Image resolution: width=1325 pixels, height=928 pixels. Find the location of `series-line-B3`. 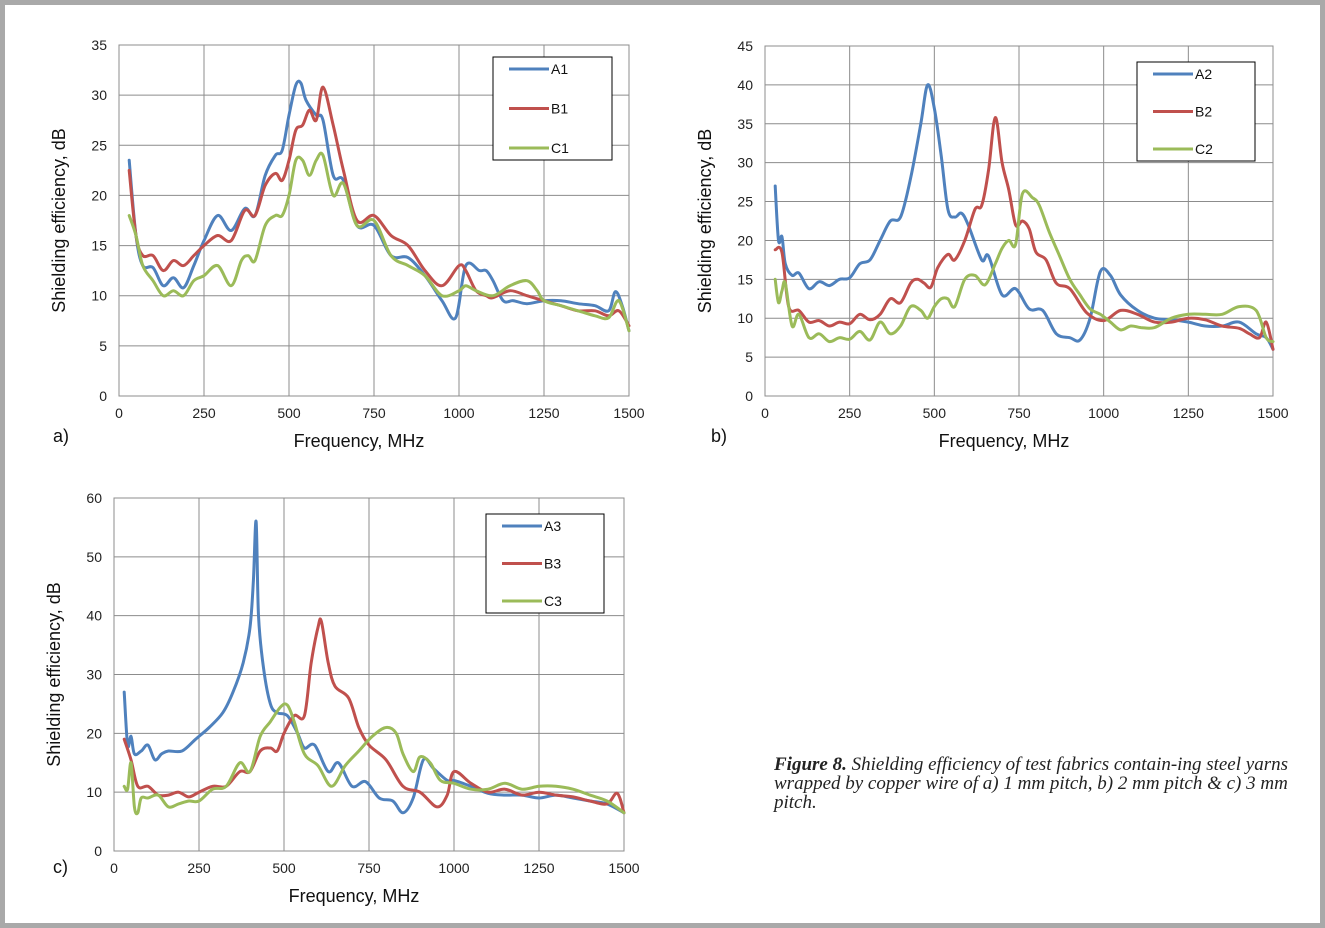

series-line-B3 is located at coordinates (374, 716).